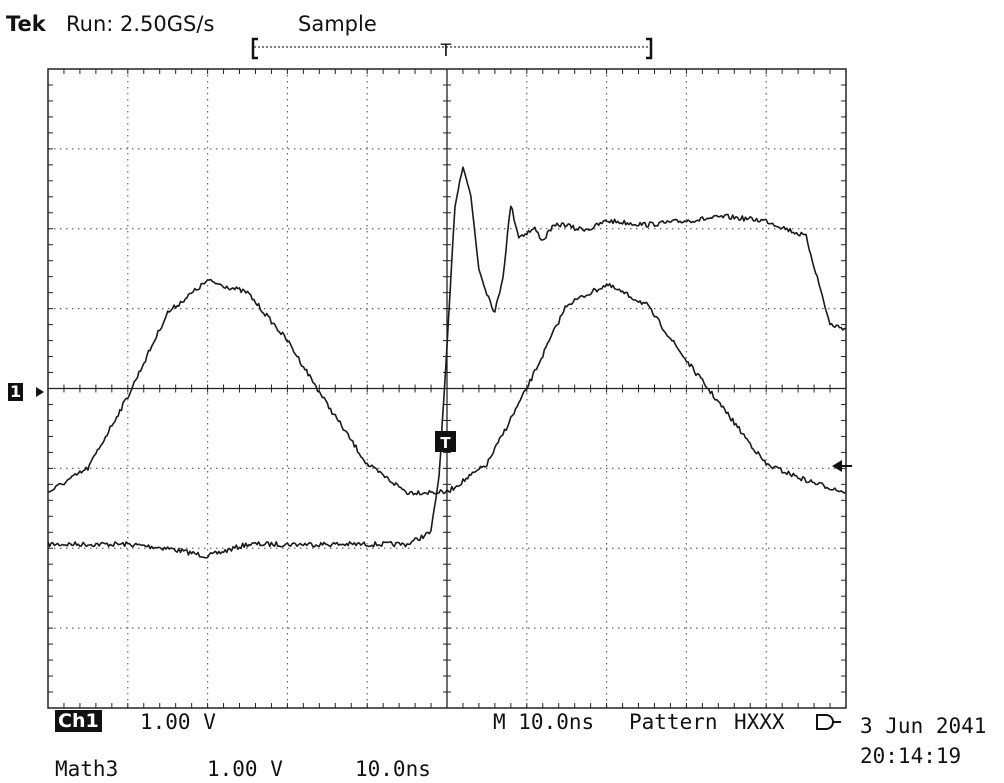 This screenshot has height=783, width=1004. What do you see at coordinates (140, 24) in the screenshot?
I see `run-status: Run: 2.50GS/s` at bounding box center [140, 24].